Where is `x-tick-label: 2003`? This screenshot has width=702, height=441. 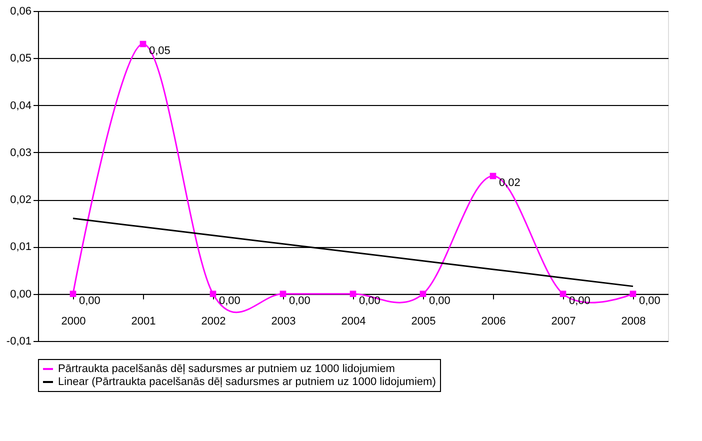 x-tick-label: 2003 is located at coordinates (283, 321).